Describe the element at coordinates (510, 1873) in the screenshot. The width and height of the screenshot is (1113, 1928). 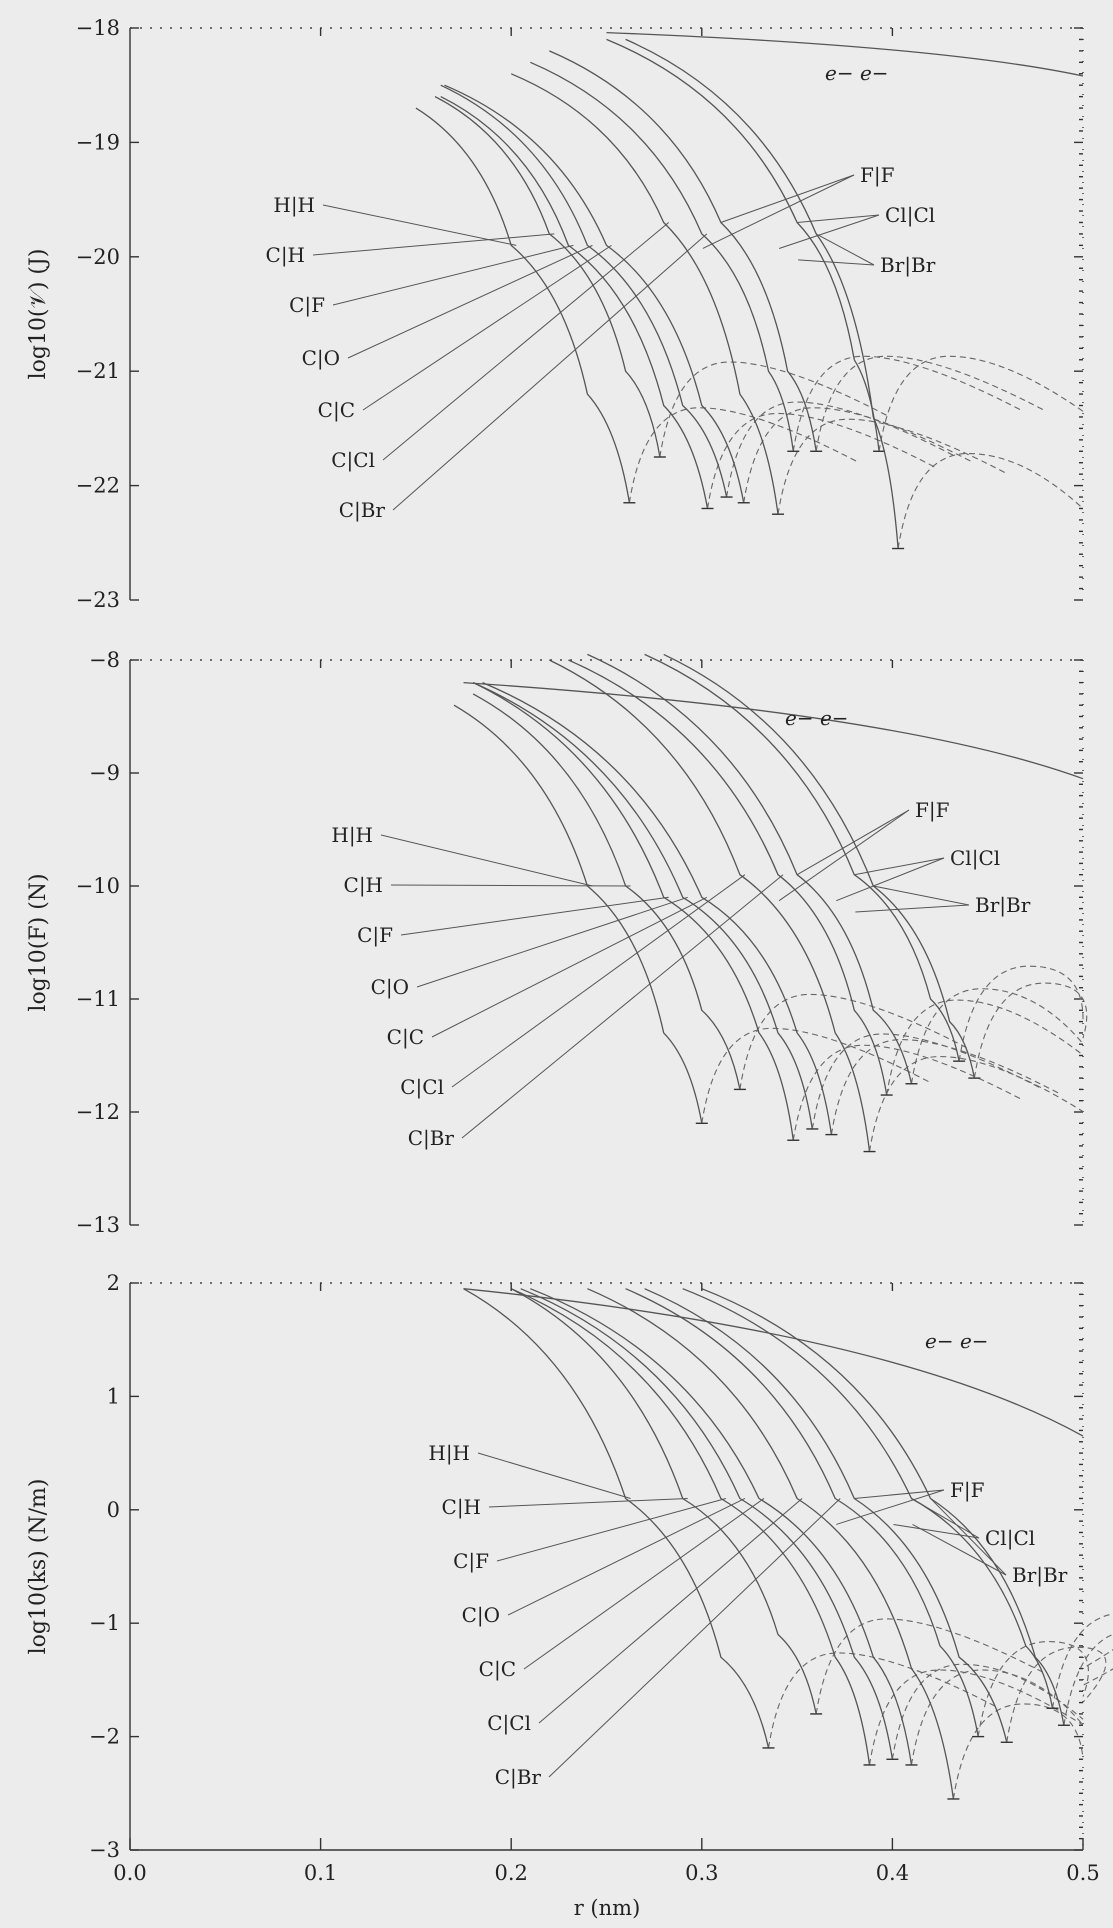
I see `x-tick-label: 0.2` at that location.